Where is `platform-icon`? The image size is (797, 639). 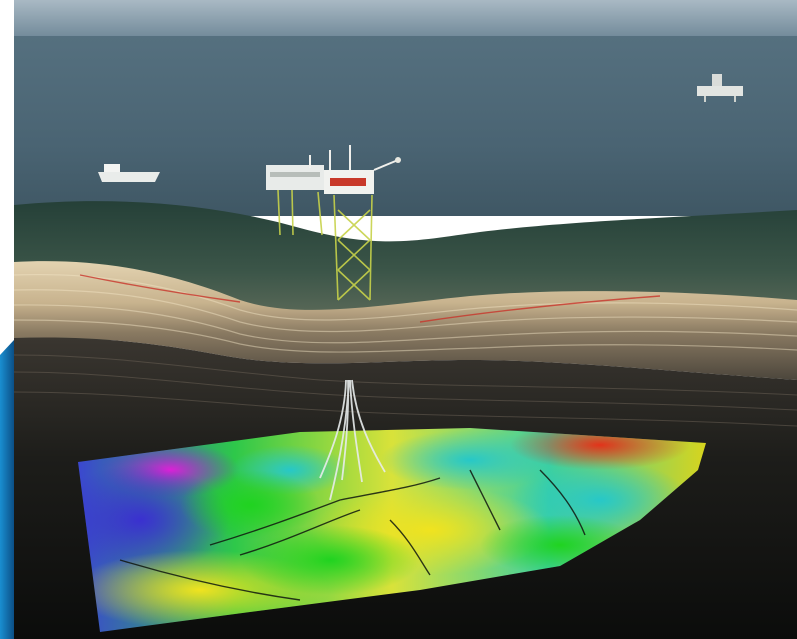 platform-icon is located at coordinates (333, 169).